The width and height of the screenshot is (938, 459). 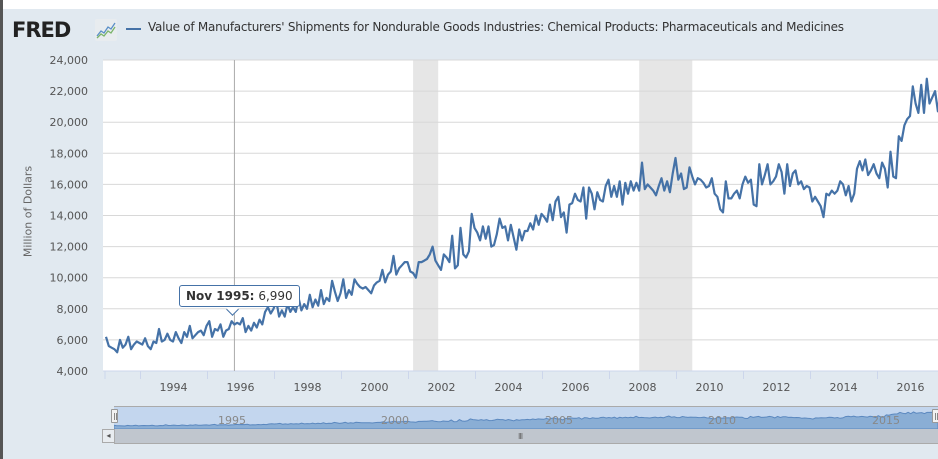 I want to click on navigator-label-2000: 2000, so click(x=395, y=420).